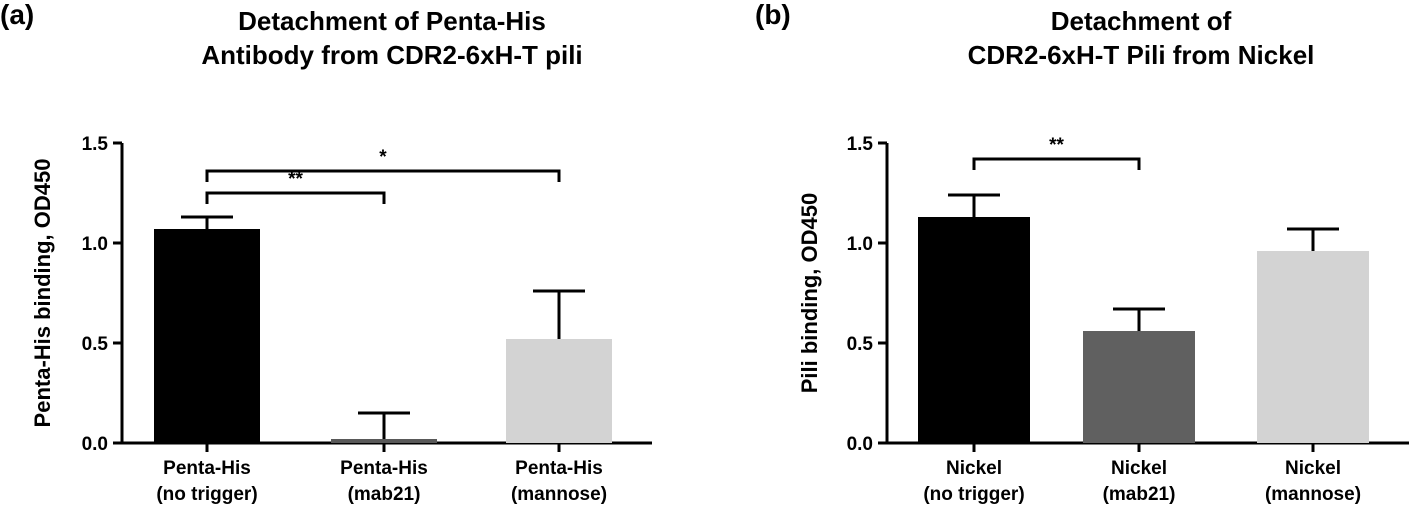 The image size is (1418, 507). I want to click on panel-label: (a), so click(17, 15).